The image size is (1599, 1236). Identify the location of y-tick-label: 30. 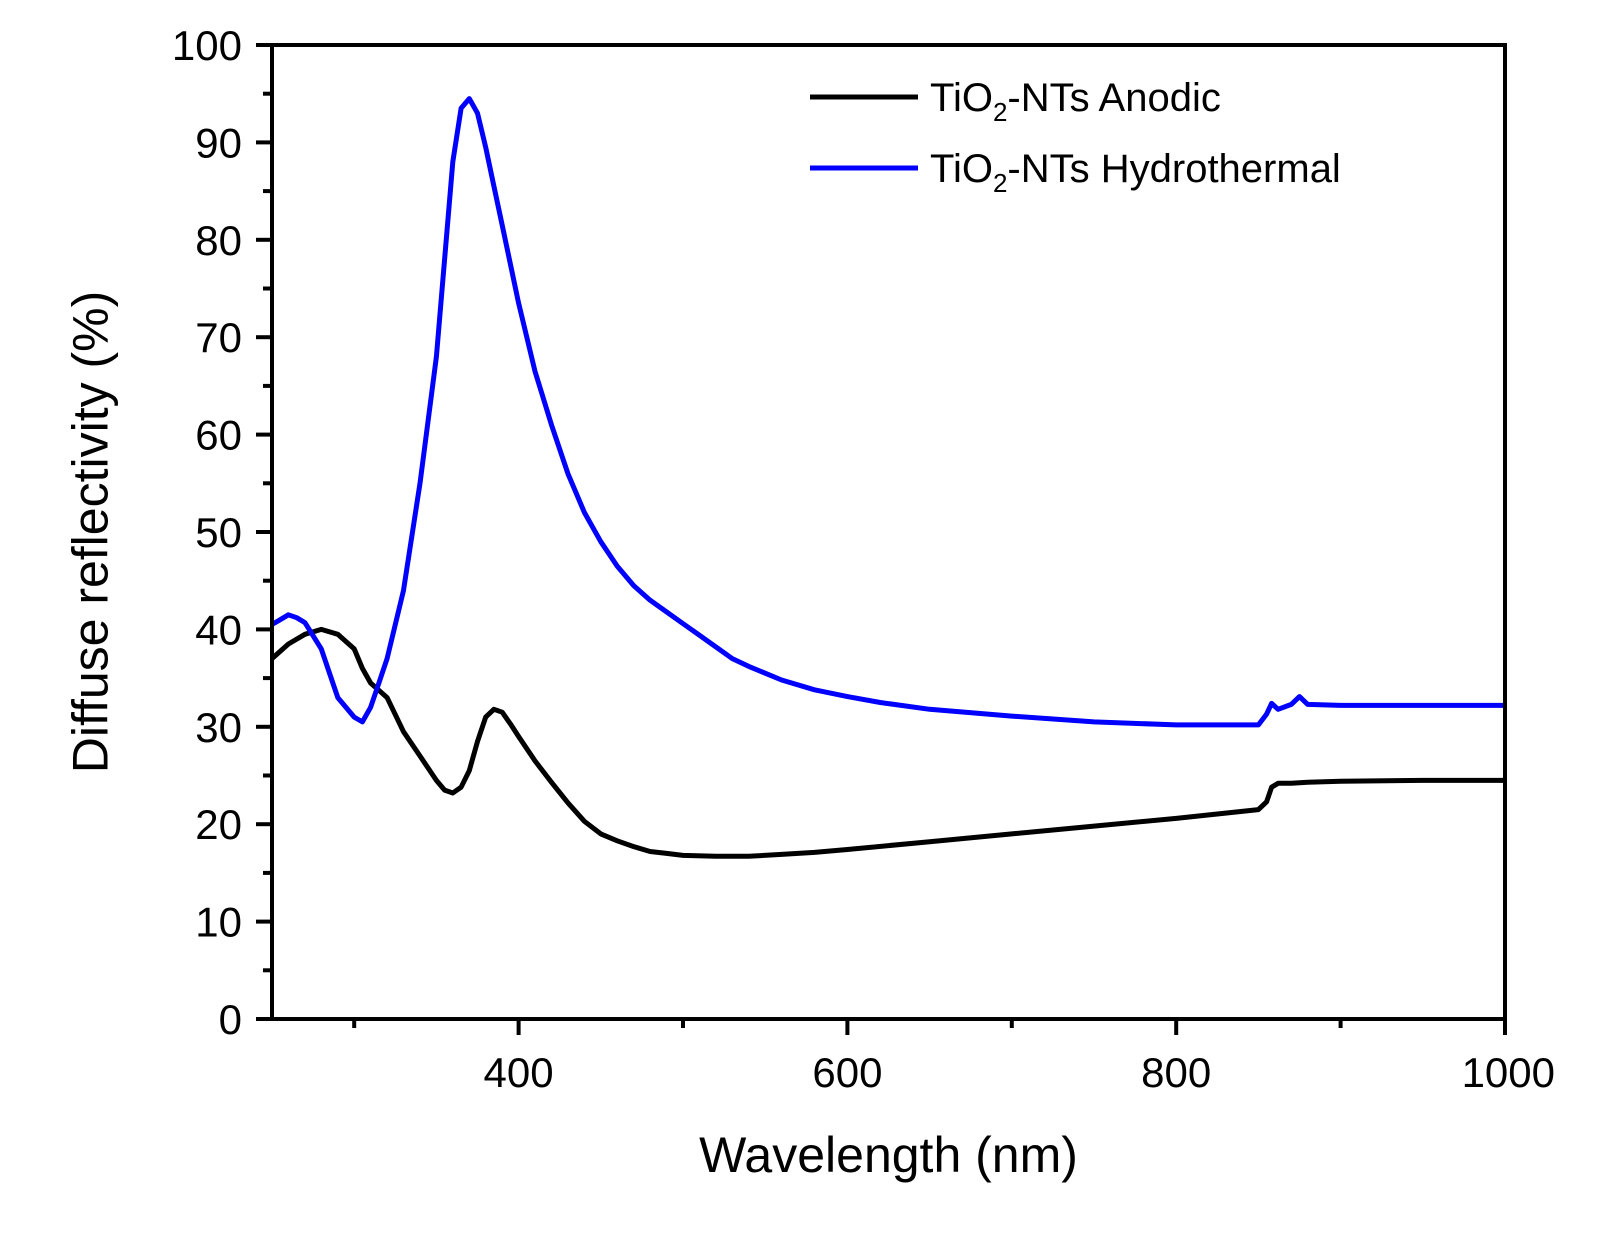
(218, 727).